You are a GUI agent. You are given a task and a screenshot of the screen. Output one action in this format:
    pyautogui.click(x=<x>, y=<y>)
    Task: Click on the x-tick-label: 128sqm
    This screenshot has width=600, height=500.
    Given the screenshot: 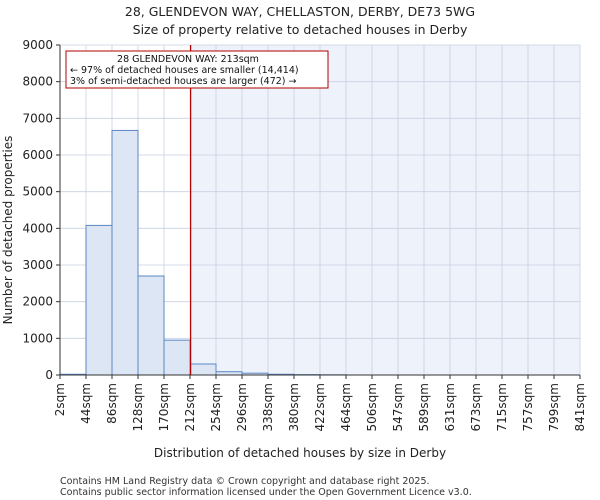 What is the action you would take?
    pyautogui.click(x=138, y=407)
    